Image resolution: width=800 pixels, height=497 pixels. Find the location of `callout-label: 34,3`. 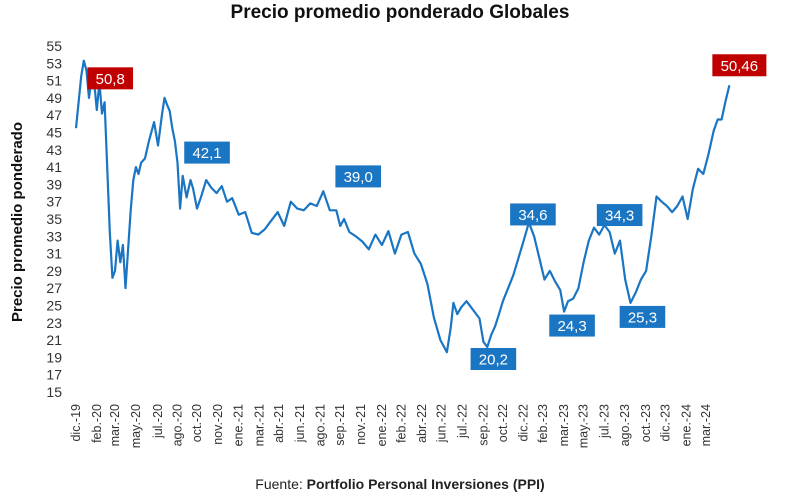

callout-label: 34,3 is located at coordinates (619, 216).